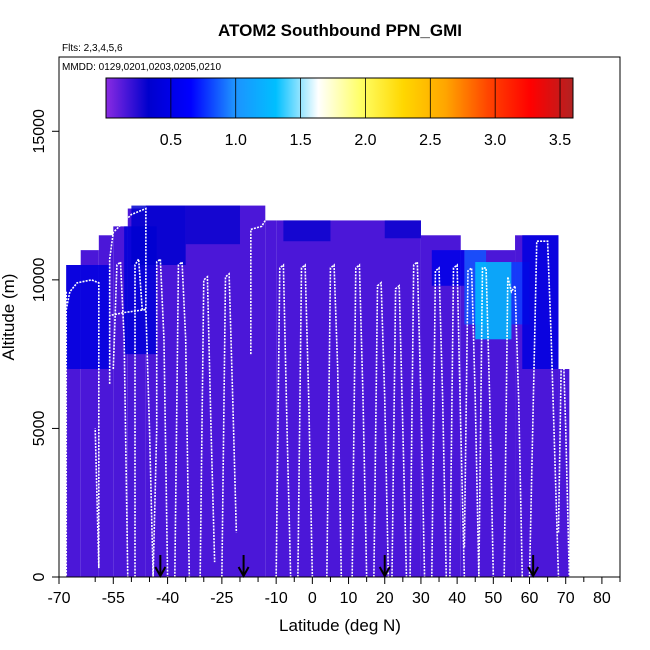 The height and width of the screenshot is (650, 650). Describe the element at coordinates (421, 598) in the screenshot. I see `x-tick-label: 30` at that location.